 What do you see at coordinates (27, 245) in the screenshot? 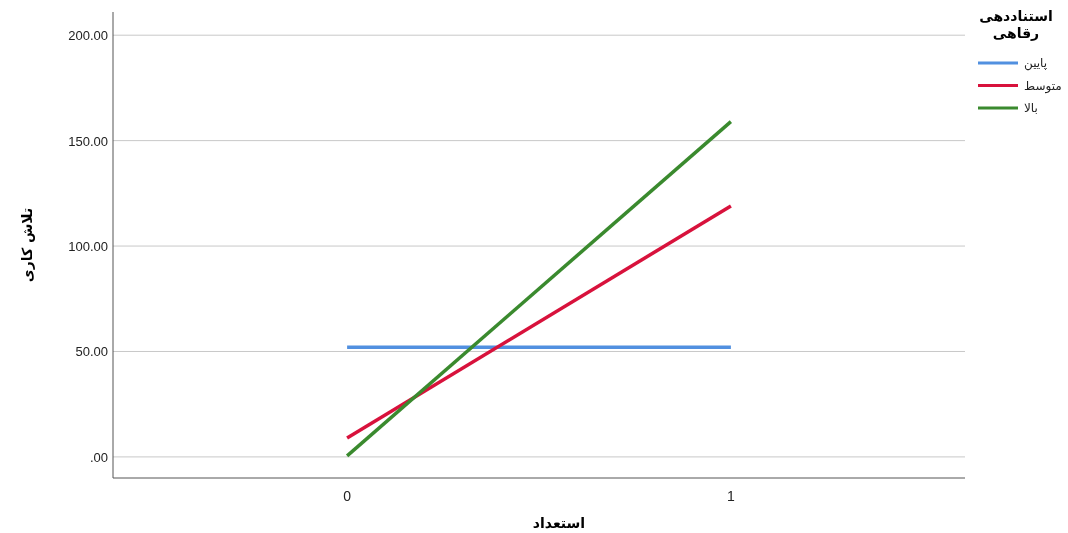
I see `y-axis-title: تلاش کاری` at bounding box center [27, 245].